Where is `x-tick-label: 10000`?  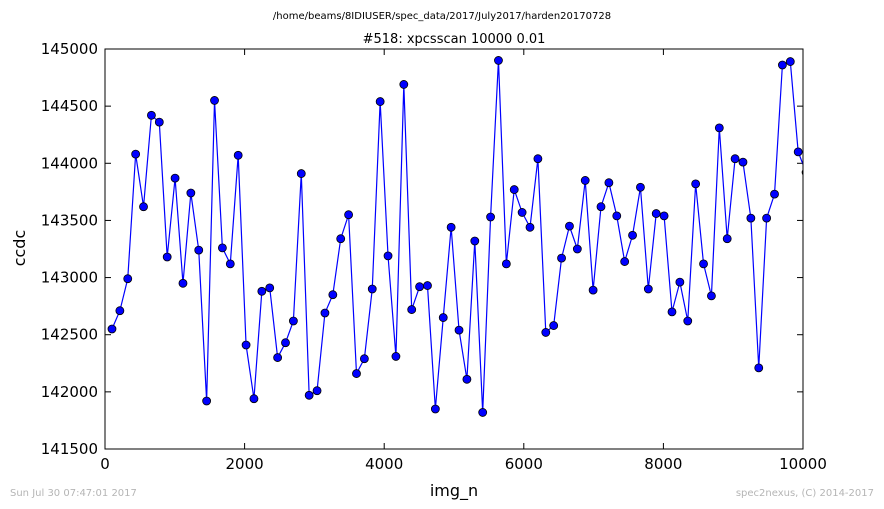 x-tick-label: 10000 is located at coordinates (803, 464).